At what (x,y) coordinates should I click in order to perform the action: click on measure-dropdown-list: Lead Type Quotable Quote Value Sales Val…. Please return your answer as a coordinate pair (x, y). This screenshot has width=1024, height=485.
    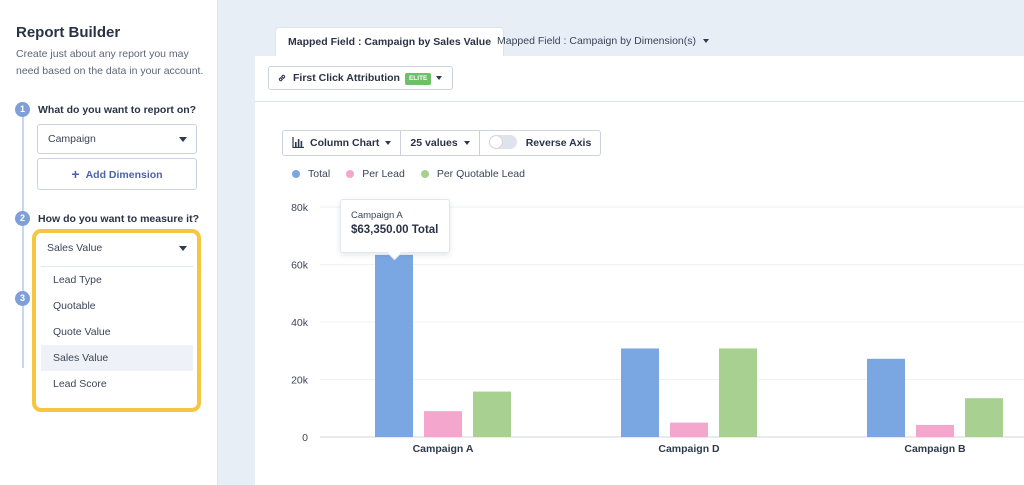
    Looking at the image, I should click on (117, 331).